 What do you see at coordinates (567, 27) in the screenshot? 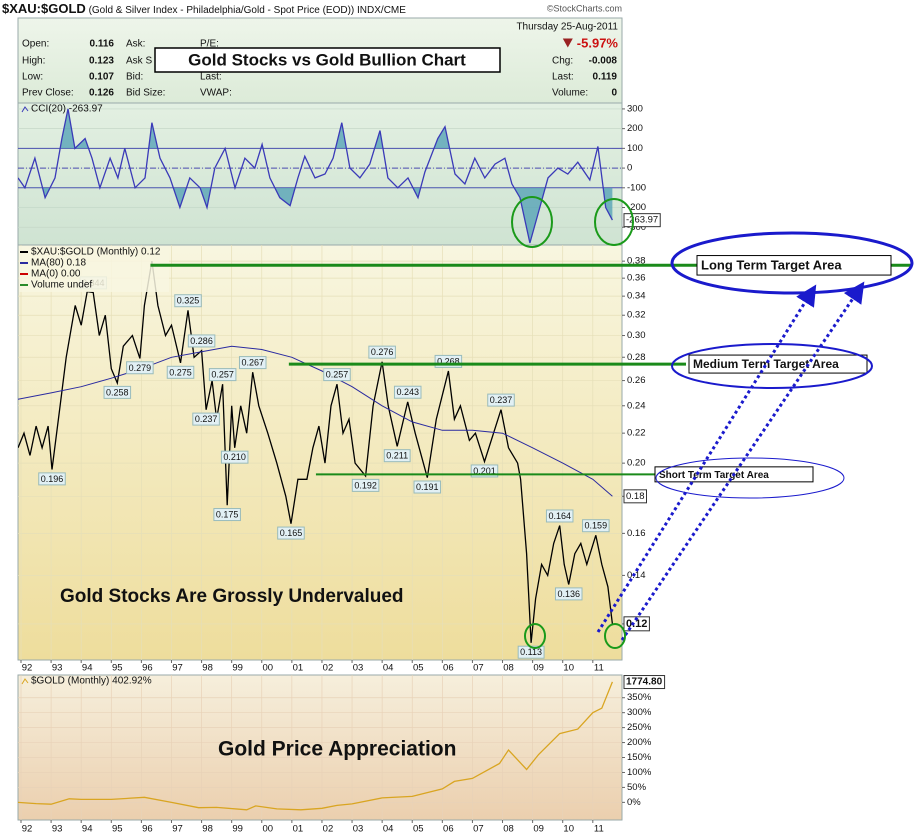
I see `date: Thursday 25-Aug-2011` at bounding box center [567, 27].